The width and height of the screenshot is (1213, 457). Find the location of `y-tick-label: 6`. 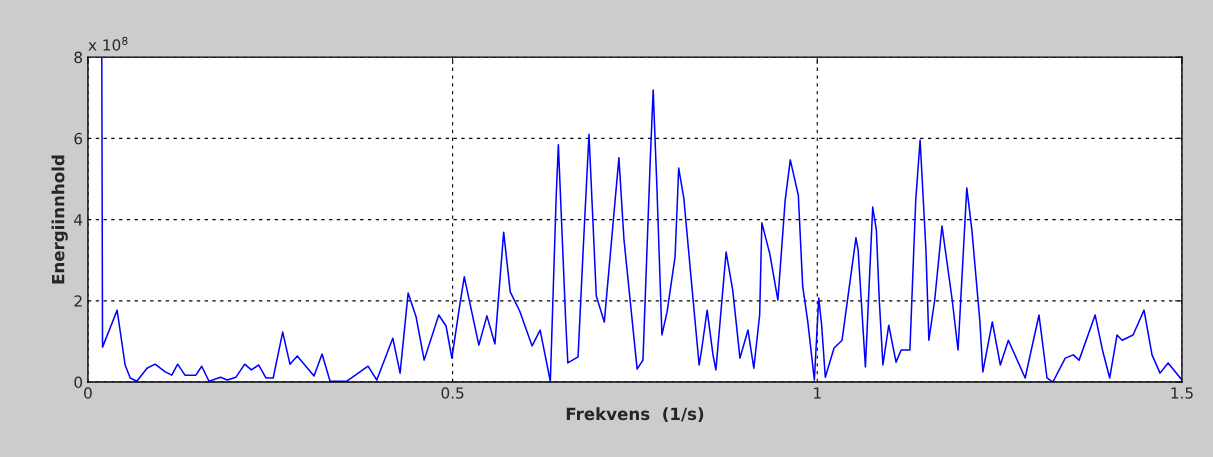

y-tick-label: 6 is located at coordinates (78, 138).